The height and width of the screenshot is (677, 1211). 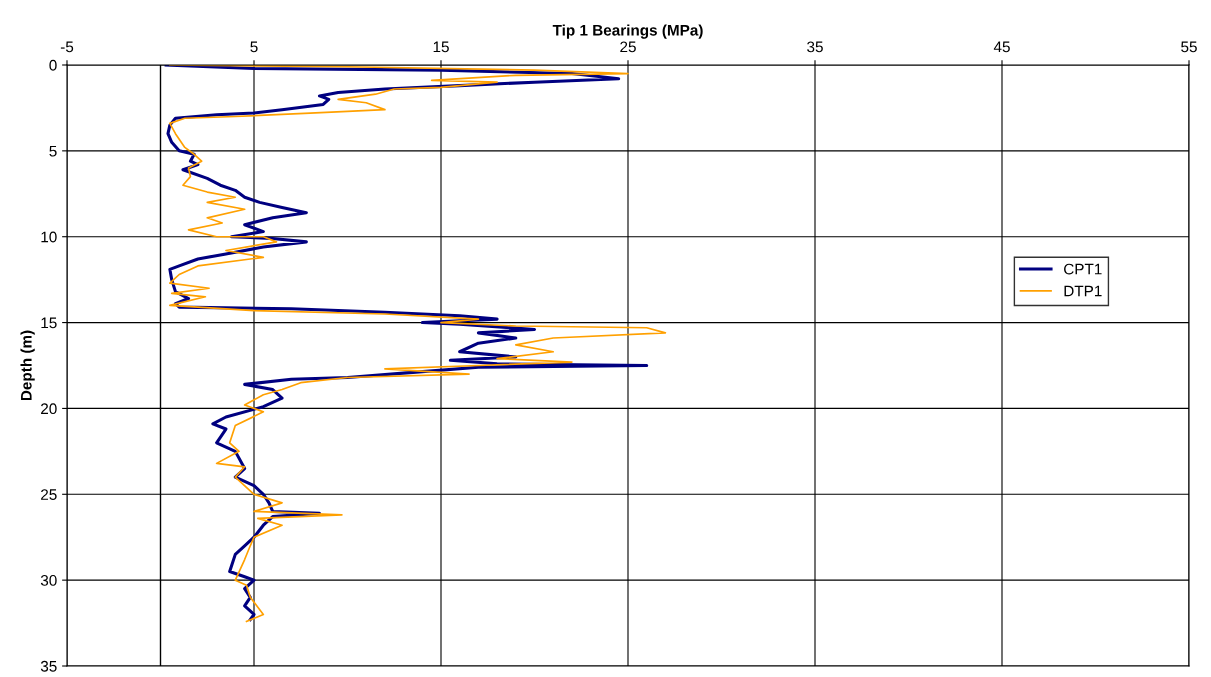 What do you see at coordinates (628, 47) in the screenshot?
I see `x-tick-label: 25` at bounding box center [628, 47].